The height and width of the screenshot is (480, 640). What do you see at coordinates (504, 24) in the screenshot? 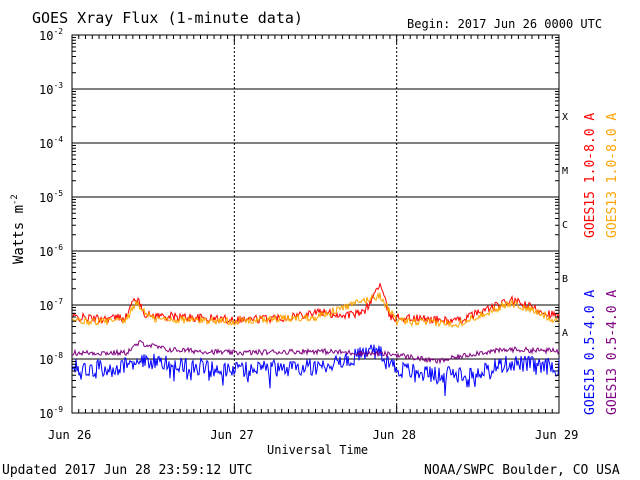
I see `begin-date: Begin: 2017 Jun 26 0000 UTC` at bounding box center [504, 24].